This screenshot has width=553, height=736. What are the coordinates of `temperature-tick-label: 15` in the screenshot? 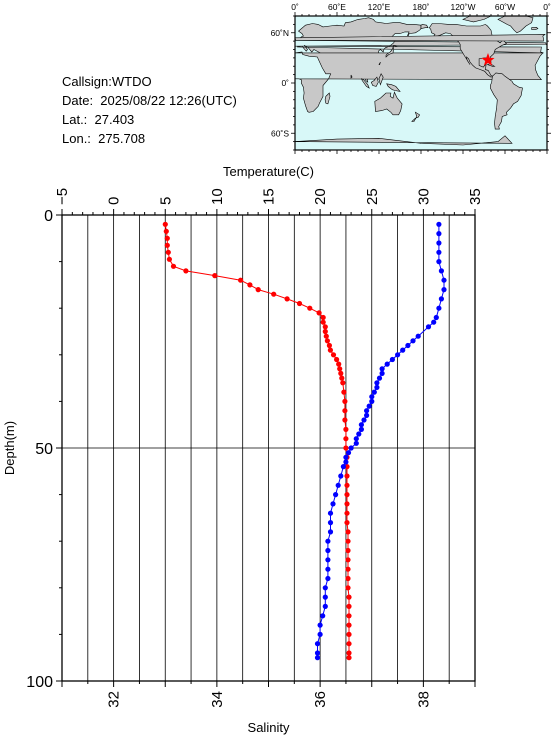 It's located at (269, 196).